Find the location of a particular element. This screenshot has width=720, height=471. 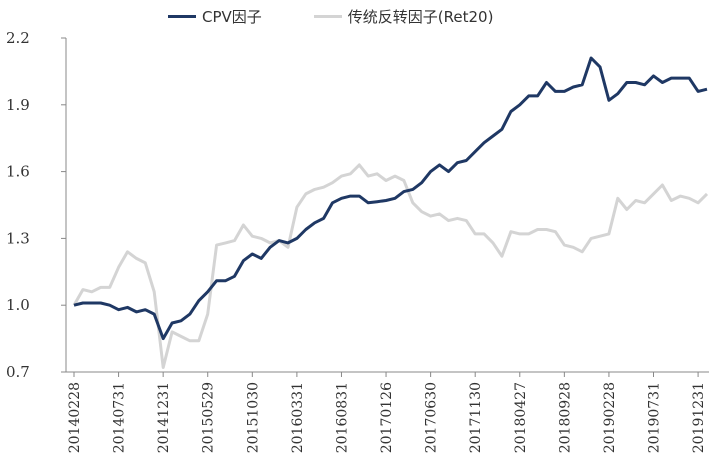

y-tick-label: 1.3 is located at coordinates (18, 238).